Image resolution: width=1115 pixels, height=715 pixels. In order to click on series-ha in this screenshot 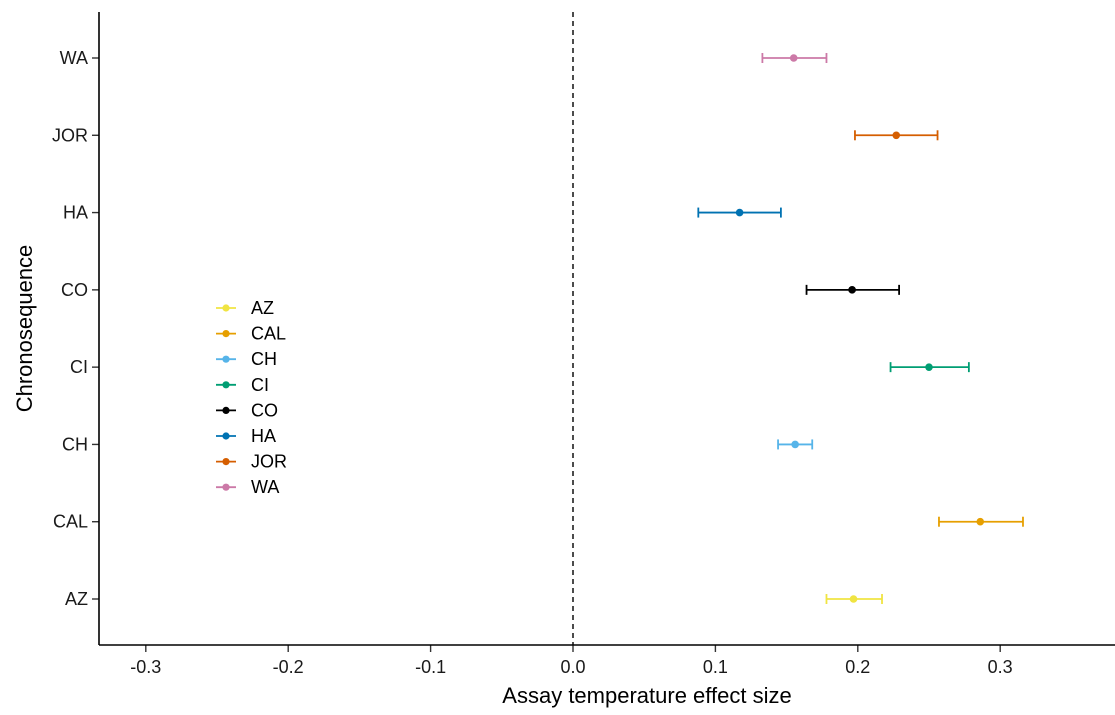, I will do `click(739, 212)`.